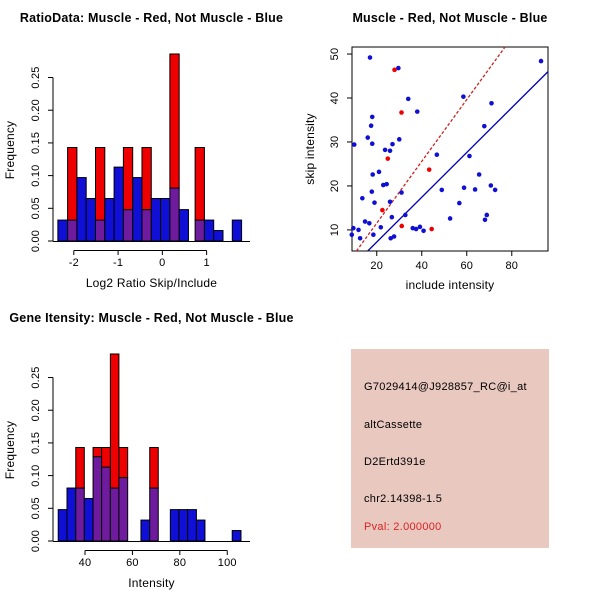 The image size is (600, 600). Describe the element at coordinates (444, 261) in the screenshot. I see `x-axis: 20 40 60 80` at that location.